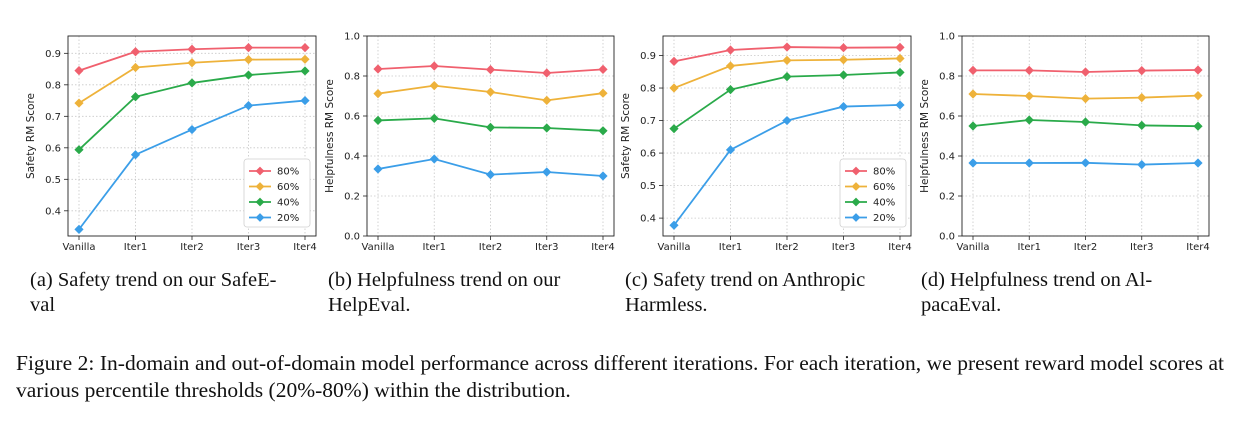 This screenshot has height=424, width=1234. What do you see at coordinates (925, 136) in the screenshot?
I see `y-axis-label: Helpfulness RM Score` at bounding box center [925, 136].